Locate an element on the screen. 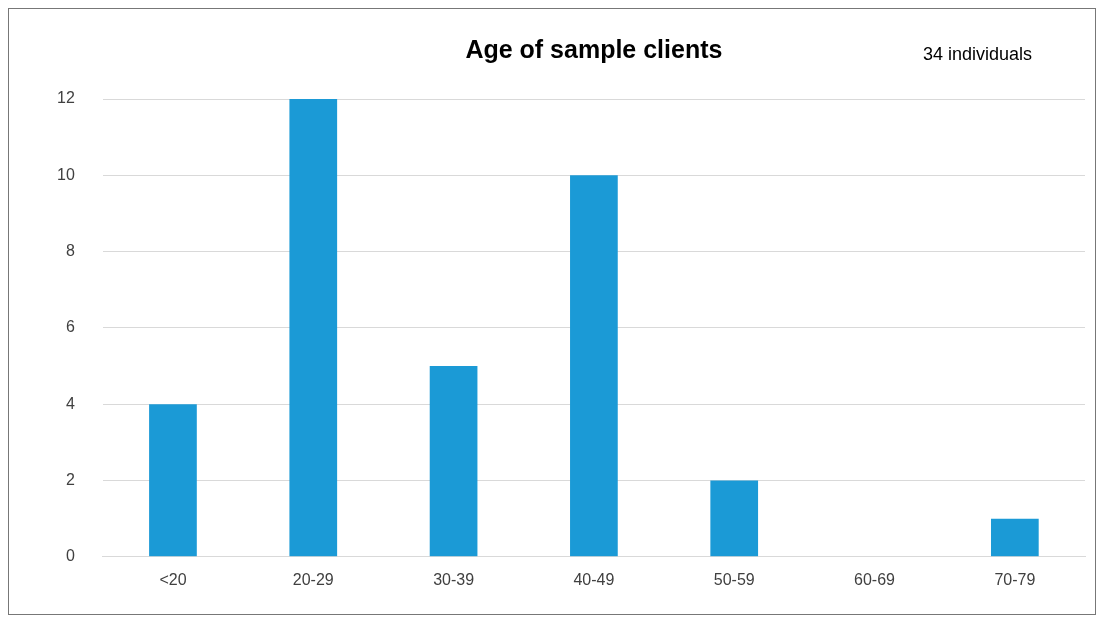 The image size is (1104, 623). x-tick-label: 40-49 is located at coordinates (594, 579).